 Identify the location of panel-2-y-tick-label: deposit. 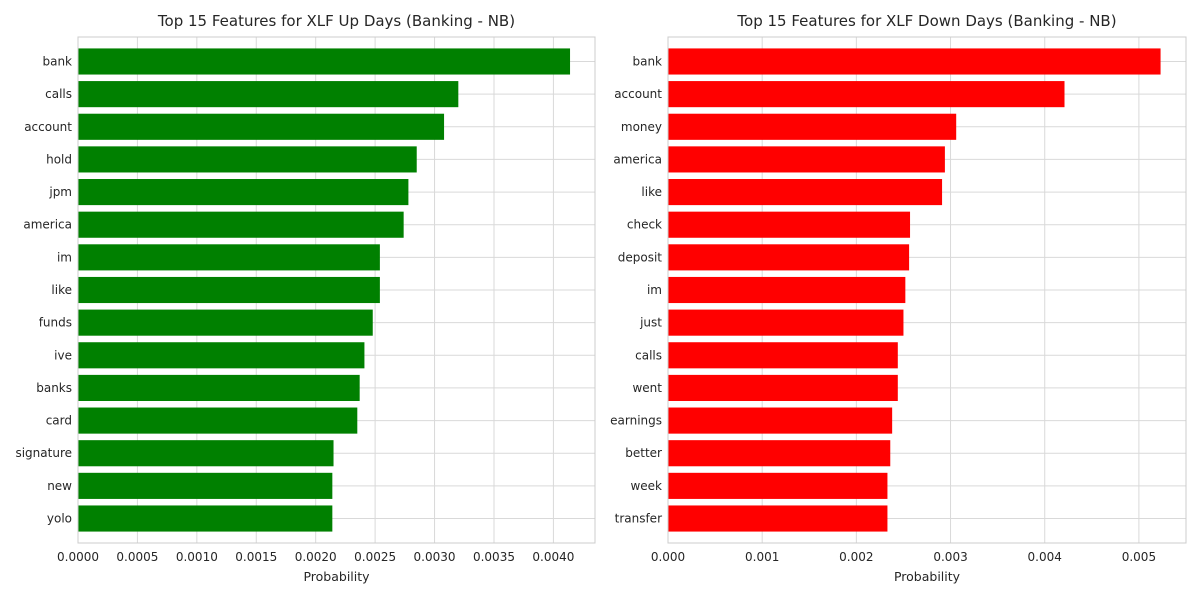
(640, 257).